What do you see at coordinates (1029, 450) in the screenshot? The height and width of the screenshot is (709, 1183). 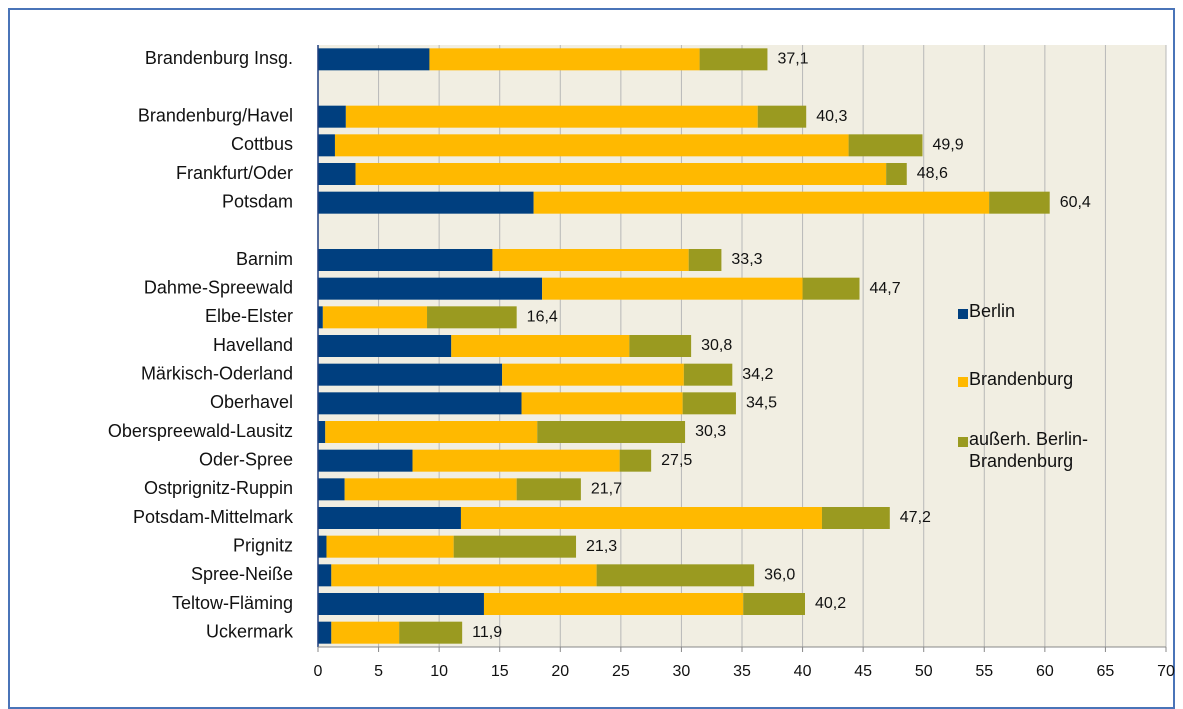 I see `legend-label: außerh. Berlin-Brandenburg` at bounding box center [1029, 450].